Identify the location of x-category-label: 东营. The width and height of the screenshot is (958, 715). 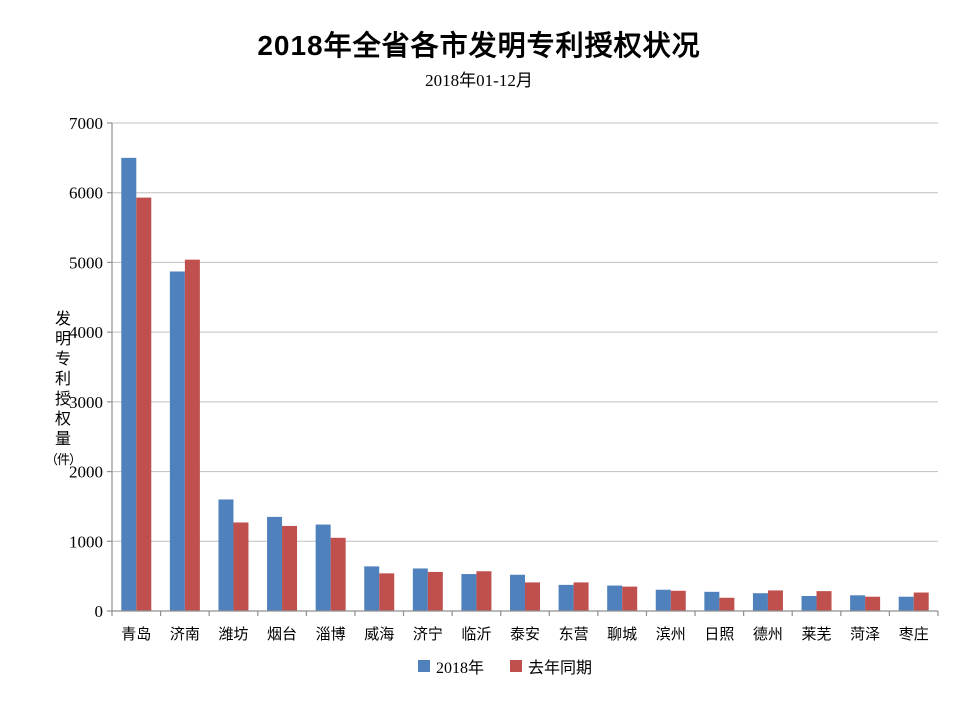
(574, 634).